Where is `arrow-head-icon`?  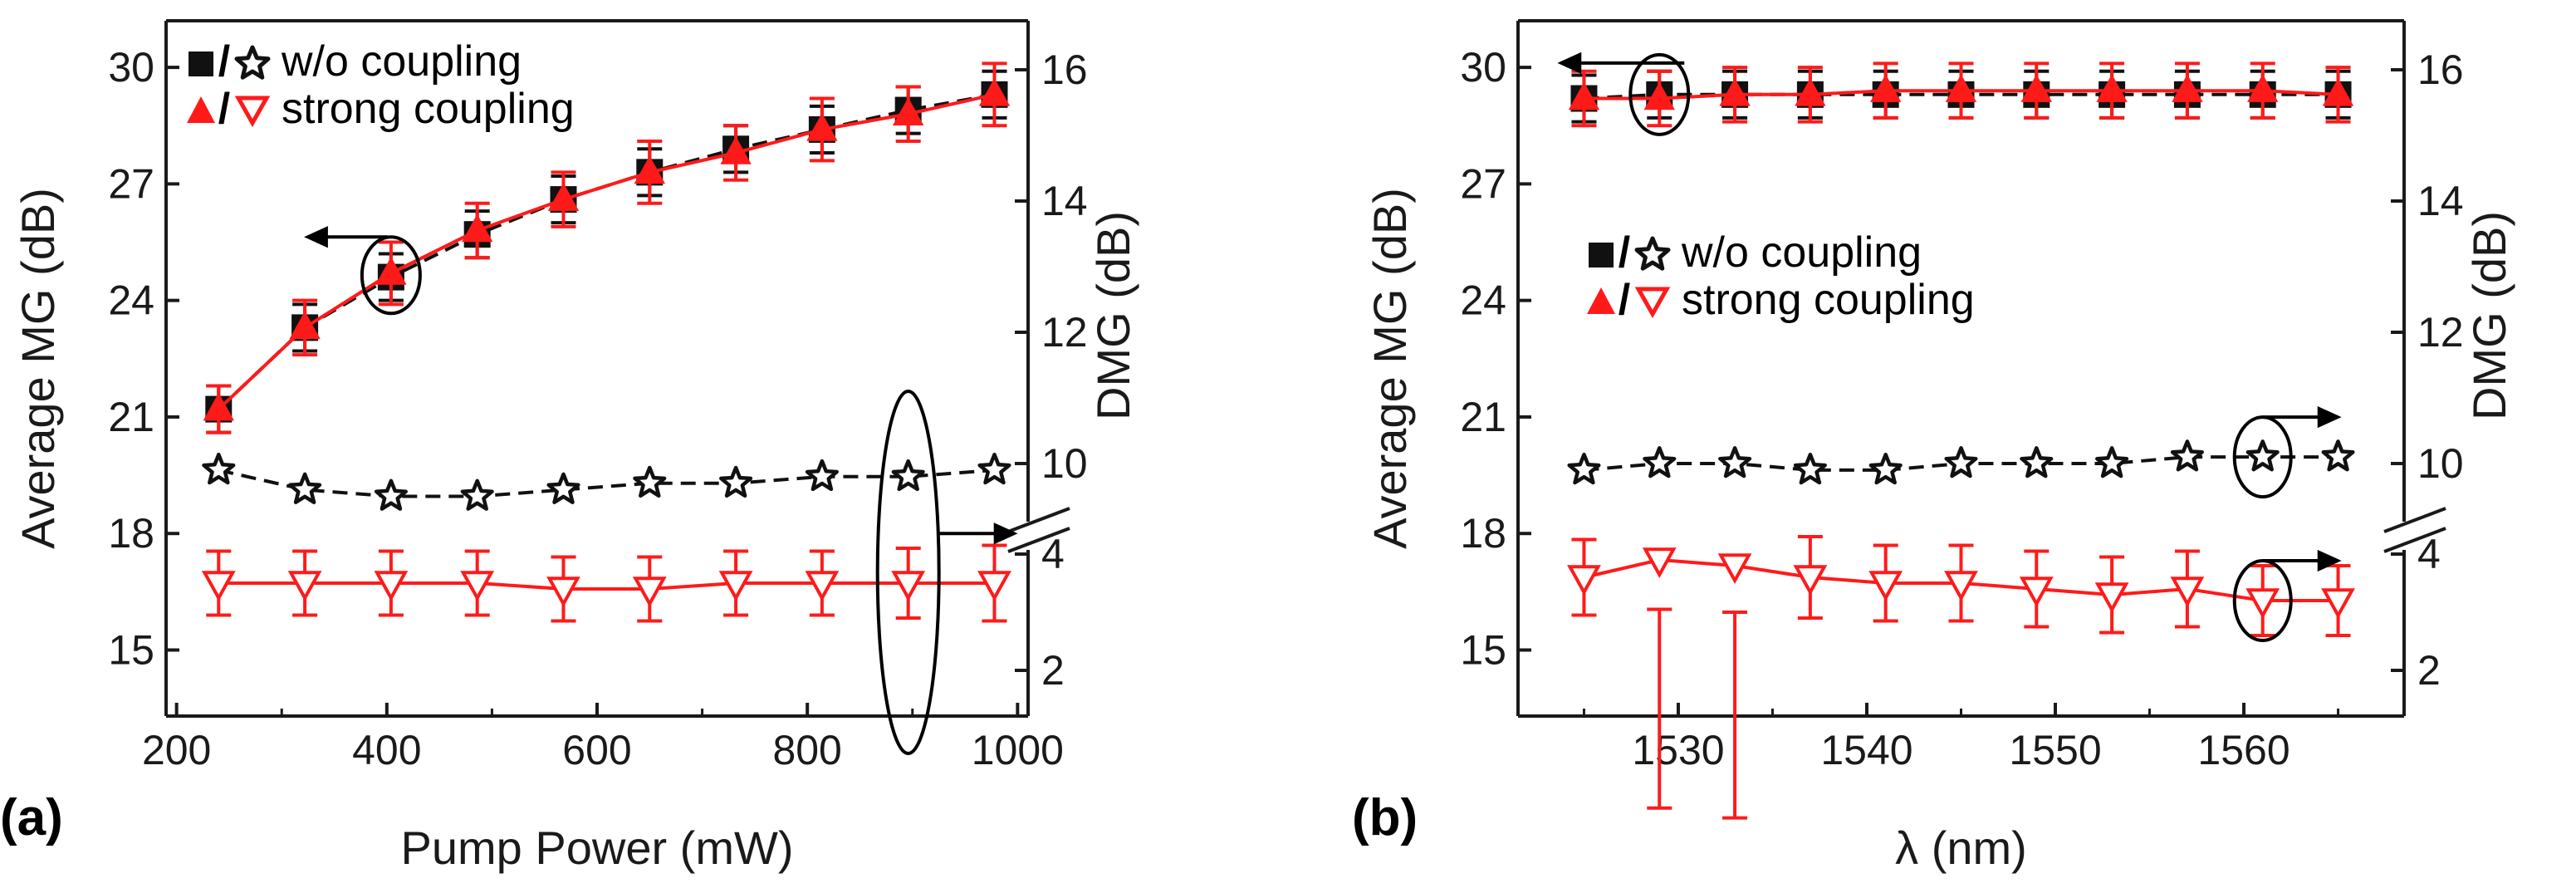 arrow-head-icon is located at coordinates (2329, 560).